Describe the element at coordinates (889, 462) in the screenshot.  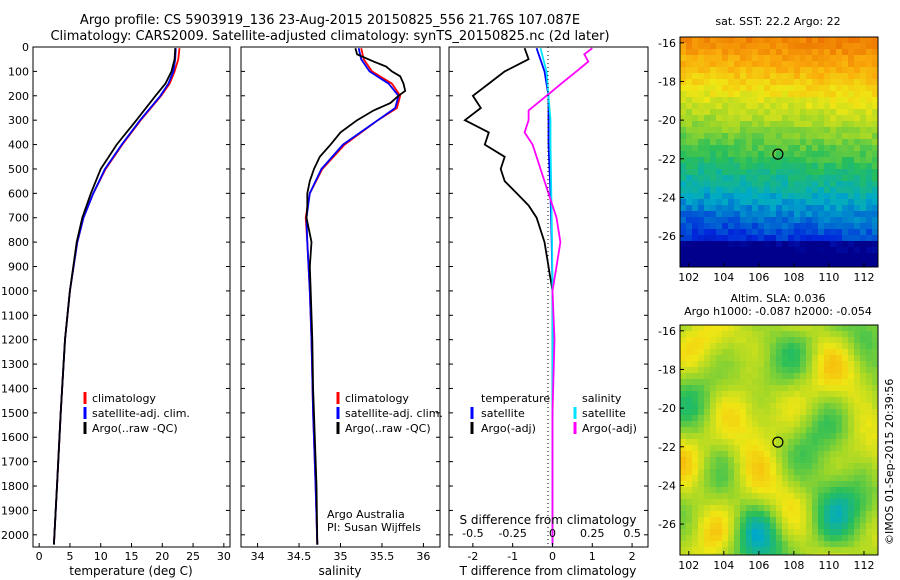
I see `imos-credit: ©IMOS 01-Sep-2015 20:39:56` at that location.